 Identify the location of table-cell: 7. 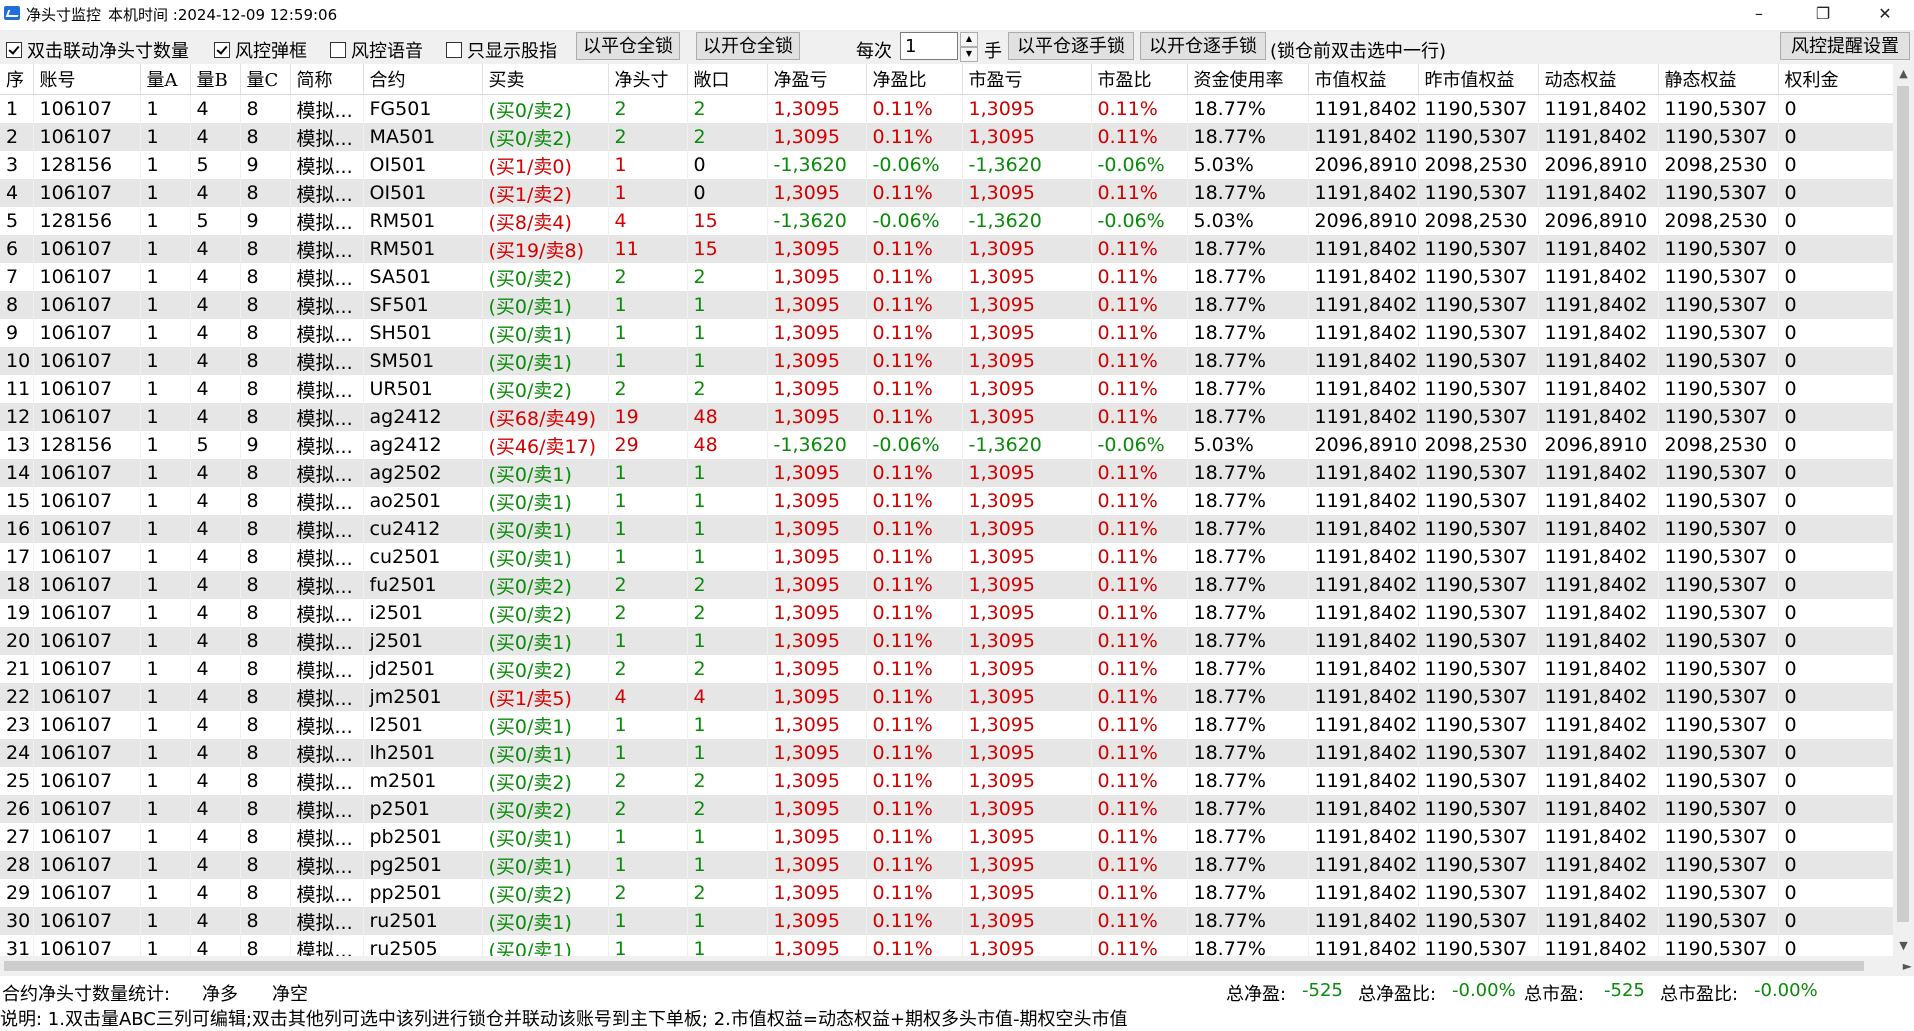
(17, 277).